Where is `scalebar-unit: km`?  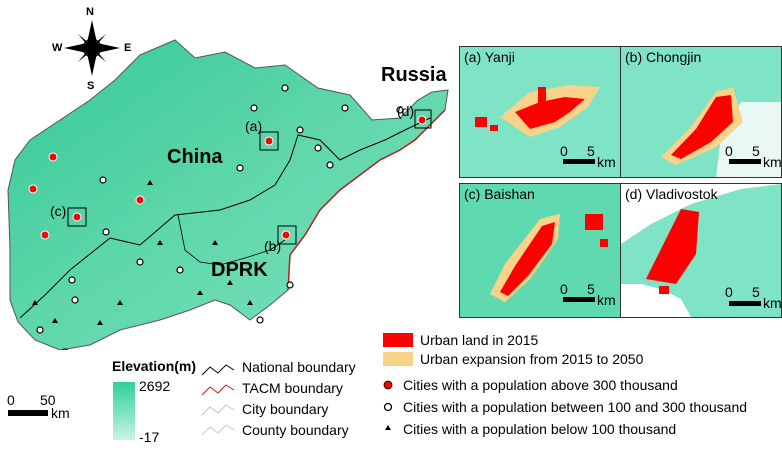 scalebar-unit: km is located at coordinates (60, 413).